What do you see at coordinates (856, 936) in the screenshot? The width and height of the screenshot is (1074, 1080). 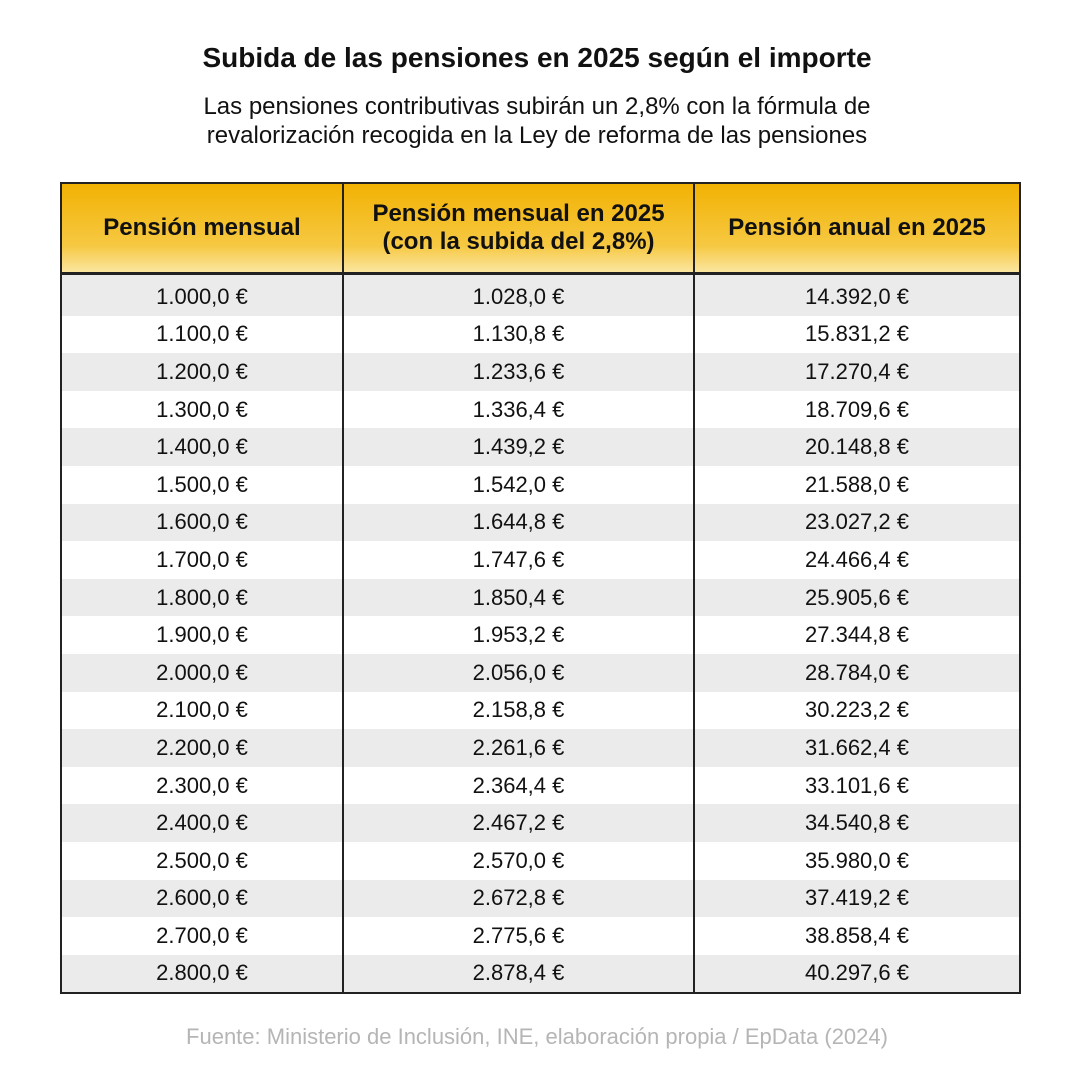 I see `table-cell: 38.858,4 €` at bounding box center [856, 936].